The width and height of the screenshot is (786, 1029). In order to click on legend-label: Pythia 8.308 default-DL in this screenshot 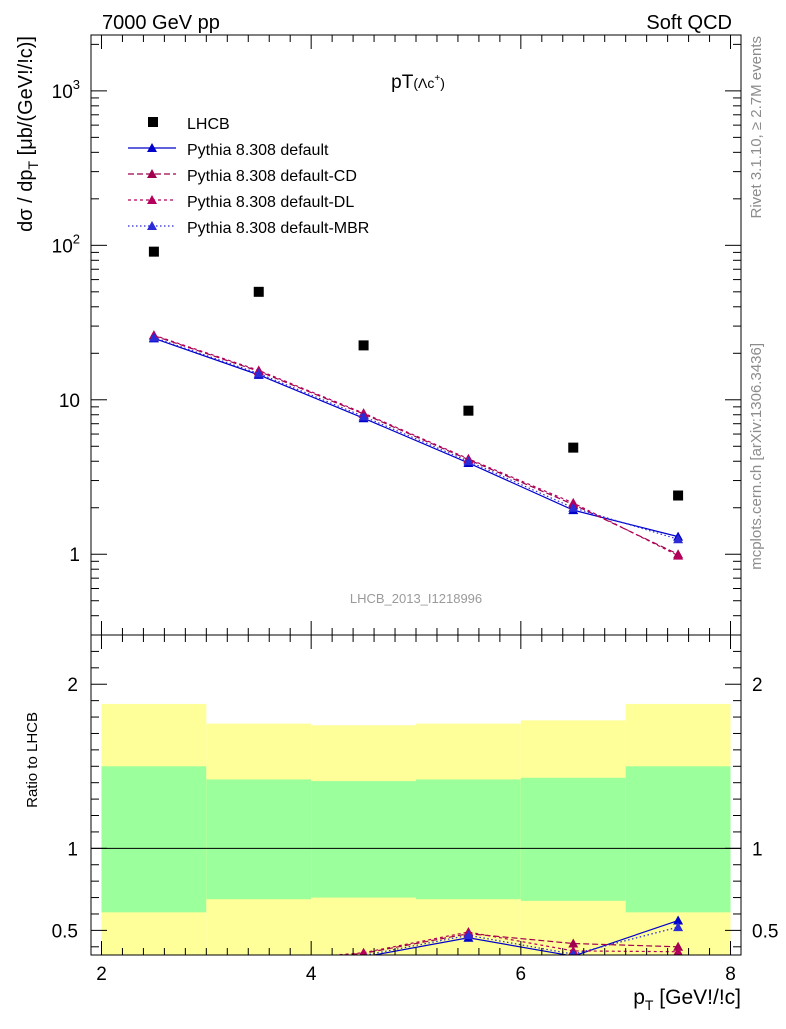, I will do `click(270, 202)`.